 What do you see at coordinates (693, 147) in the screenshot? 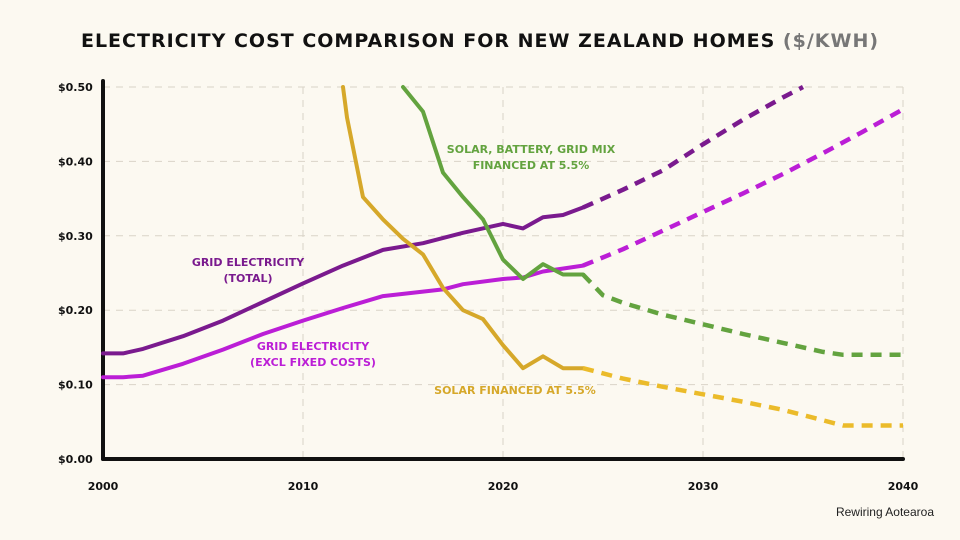
I see `series-projection-grid_total` at bounding box center [693, 147].